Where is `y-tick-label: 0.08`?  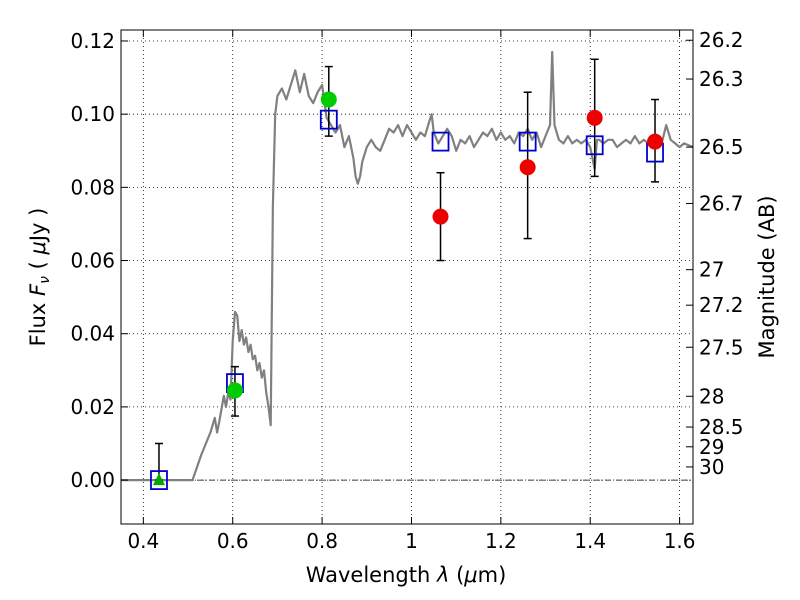 y-tick-label: 0.08 is located at coordinates (92, 187).